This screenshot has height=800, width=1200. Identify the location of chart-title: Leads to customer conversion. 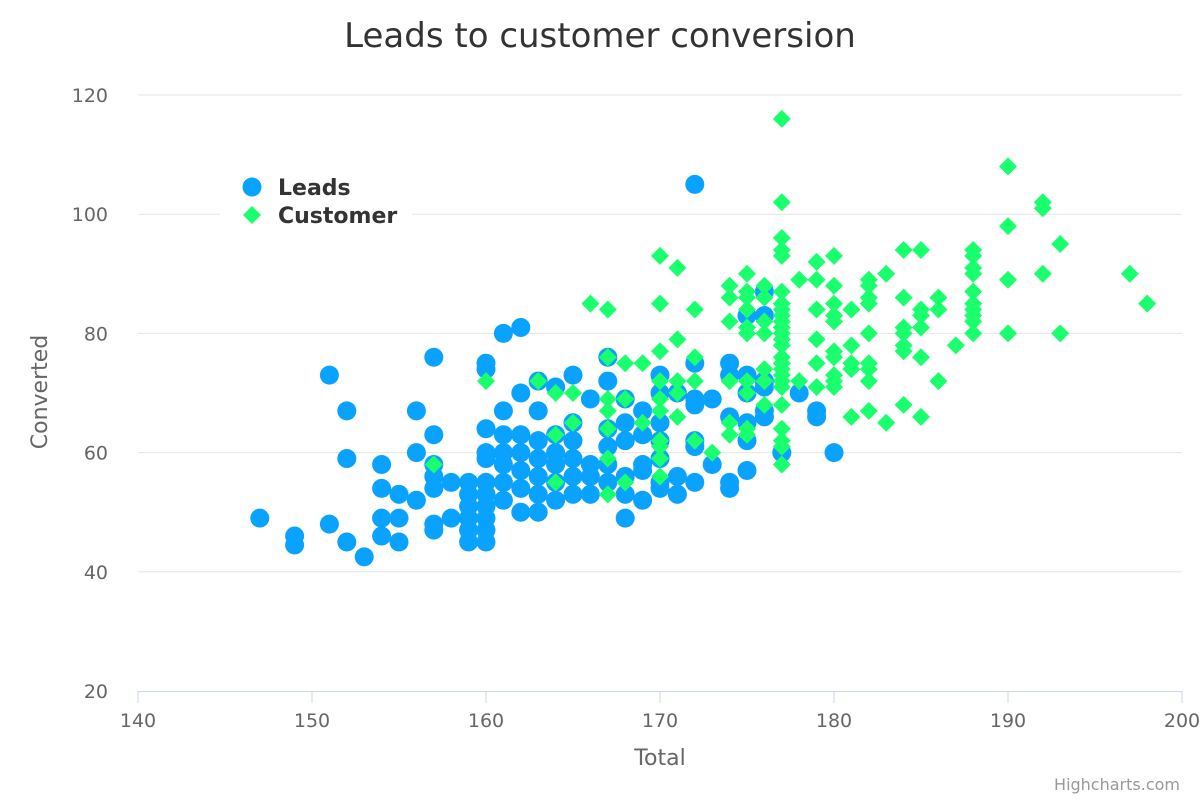
(600, 36).